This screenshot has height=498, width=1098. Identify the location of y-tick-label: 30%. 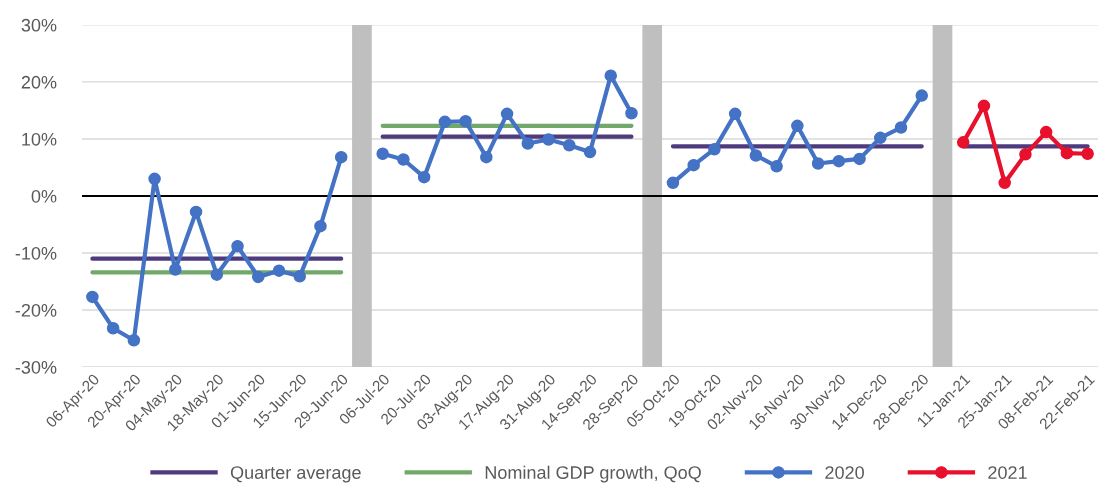
(39, 25).